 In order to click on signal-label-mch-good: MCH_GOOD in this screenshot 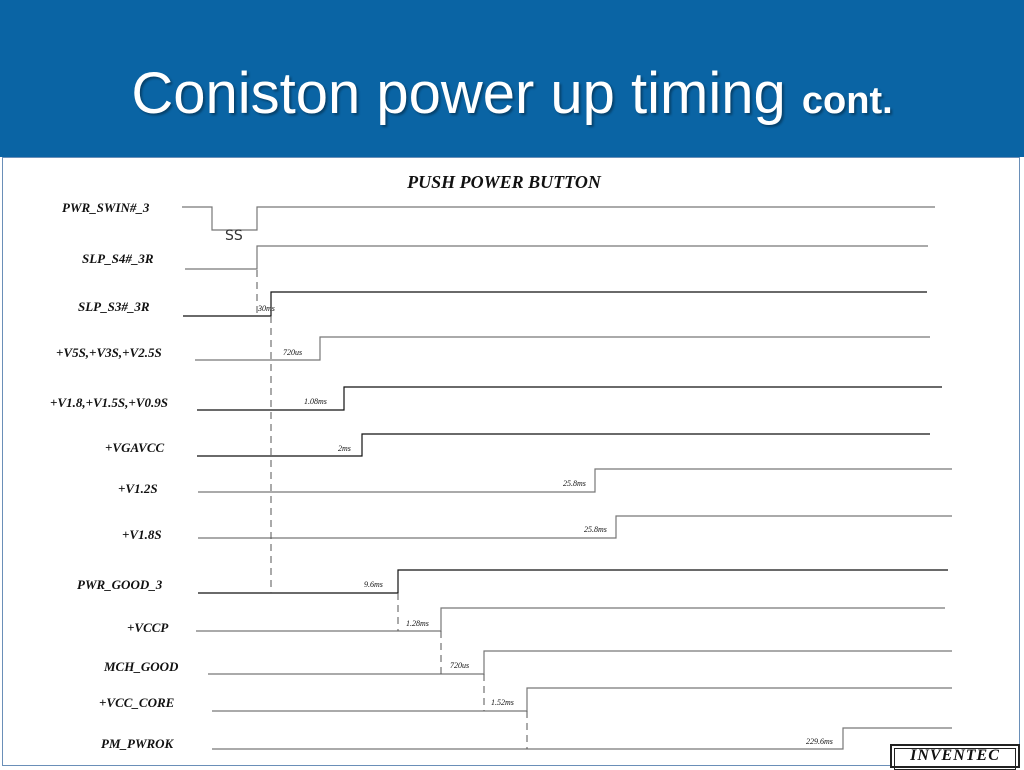, I will do `click(141, 666)`.